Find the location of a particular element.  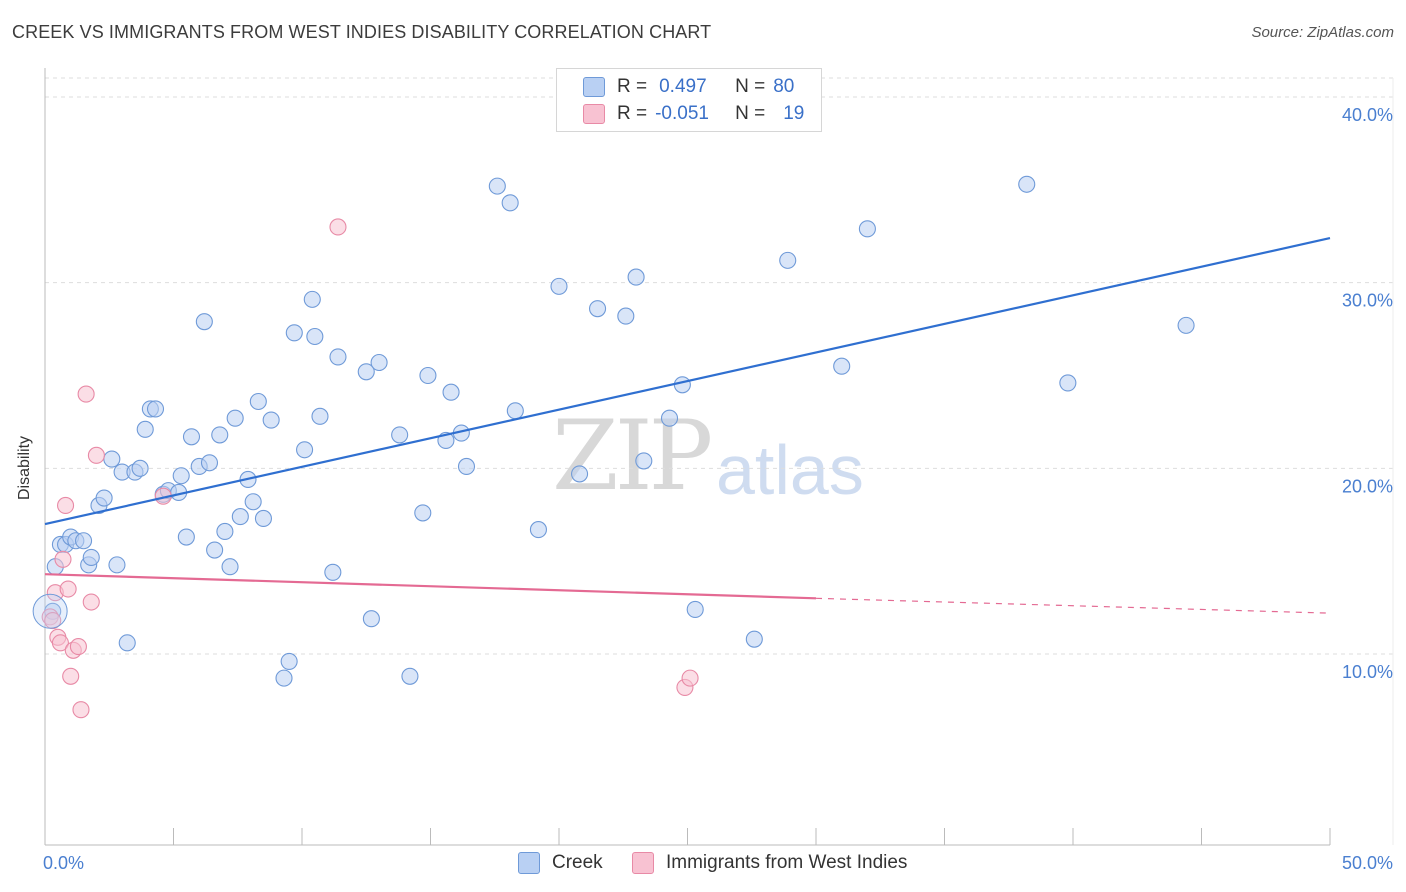

west-indies-r-label: R = is located at coordinates (632, 113).